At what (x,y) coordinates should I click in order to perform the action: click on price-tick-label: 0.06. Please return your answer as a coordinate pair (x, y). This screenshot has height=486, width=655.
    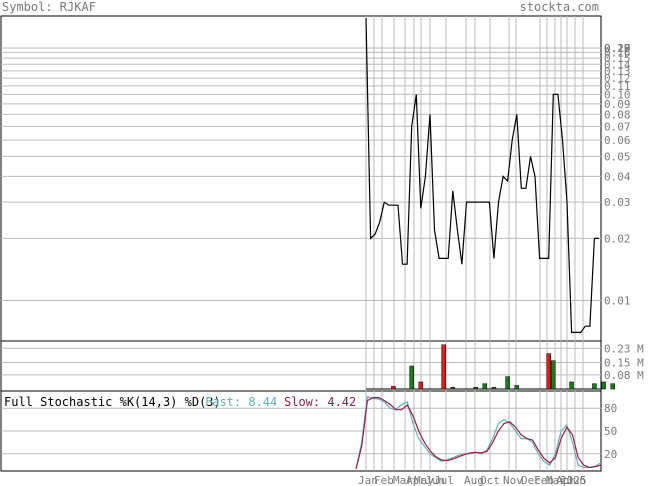
    Looking at the image, I should click on (617, 140).